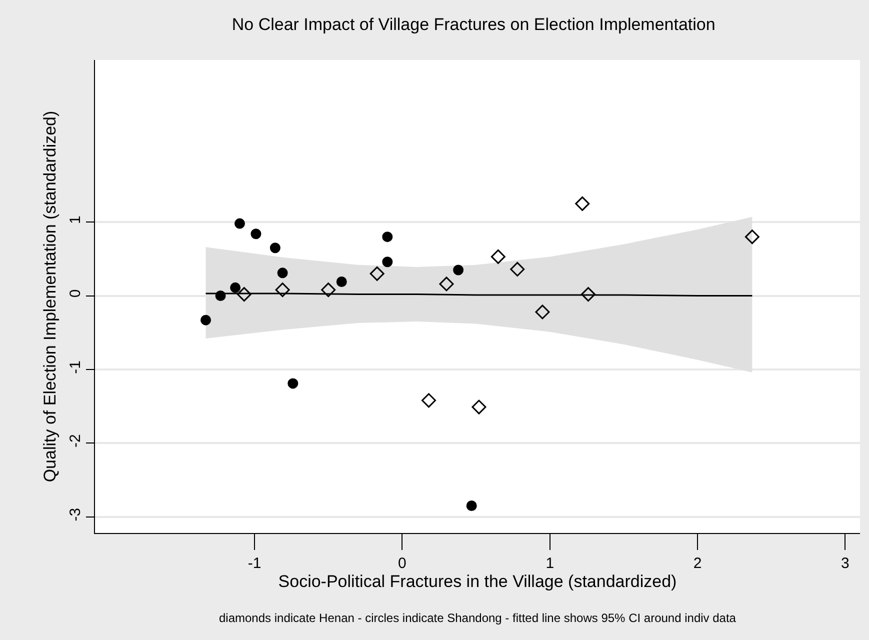  Describe the element at coordinates (75, 293) in the screenshot. I see `y-tick-label: 0` at that location.